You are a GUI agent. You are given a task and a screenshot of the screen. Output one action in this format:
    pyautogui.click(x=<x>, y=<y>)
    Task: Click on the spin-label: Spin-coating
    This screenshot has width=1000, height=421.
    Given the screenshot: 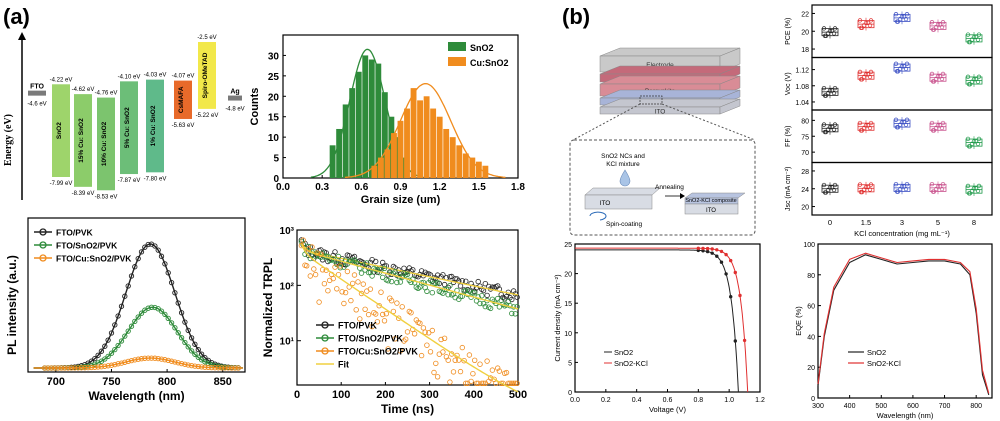 What is the action you would take?
    pyautogui.click(x=624, y=224)
    